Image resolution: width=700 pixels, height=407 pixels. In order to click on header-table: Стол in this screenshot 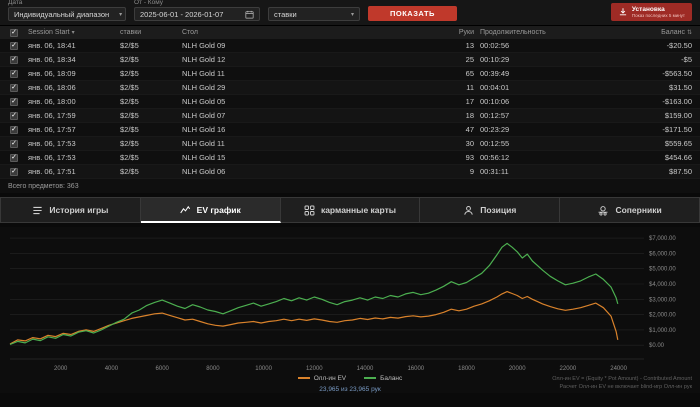, I will do `click(190, 32)`.